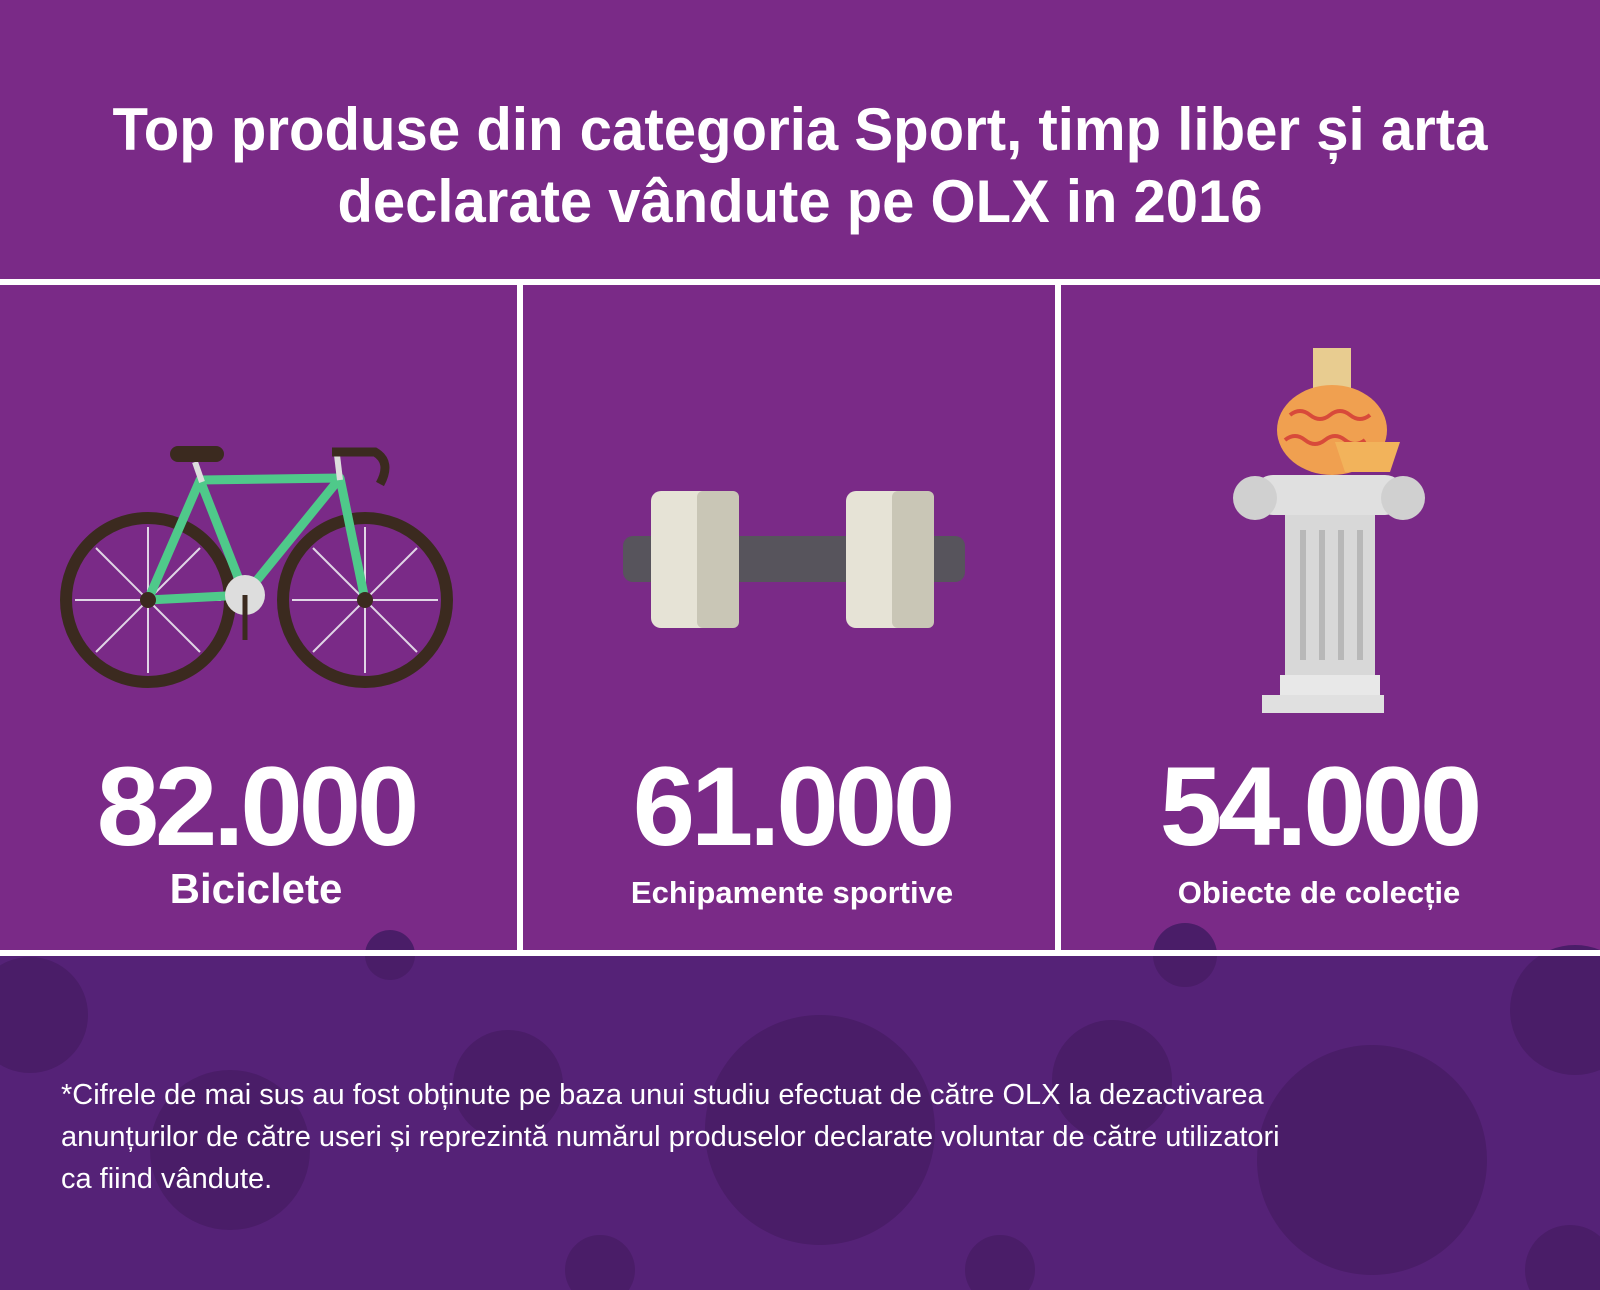 The height and width of the screenshot is (1290, 1600). Describe the element at coordinates (166, 1179) in the screenshot. I see `footnote-line: ca fiind vândute.` at that location.